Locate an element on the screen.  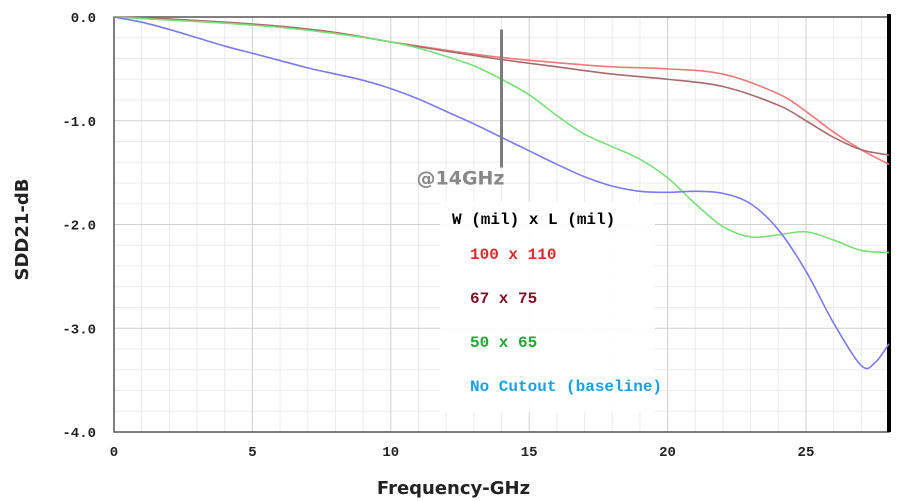
y-axis-ticks: 0.0 -1.0 -2.0 -3.0 -4.0 is located at coordinates (79, 226).